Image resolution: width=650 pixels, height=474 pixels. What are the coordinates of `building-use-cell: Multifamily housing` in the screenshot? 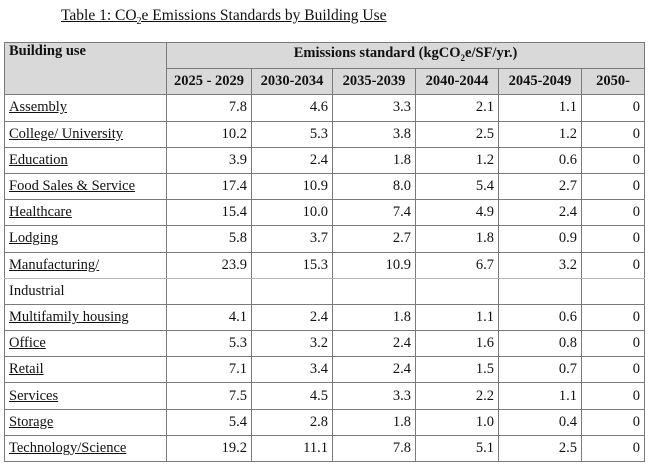 It's located at (85, 317).